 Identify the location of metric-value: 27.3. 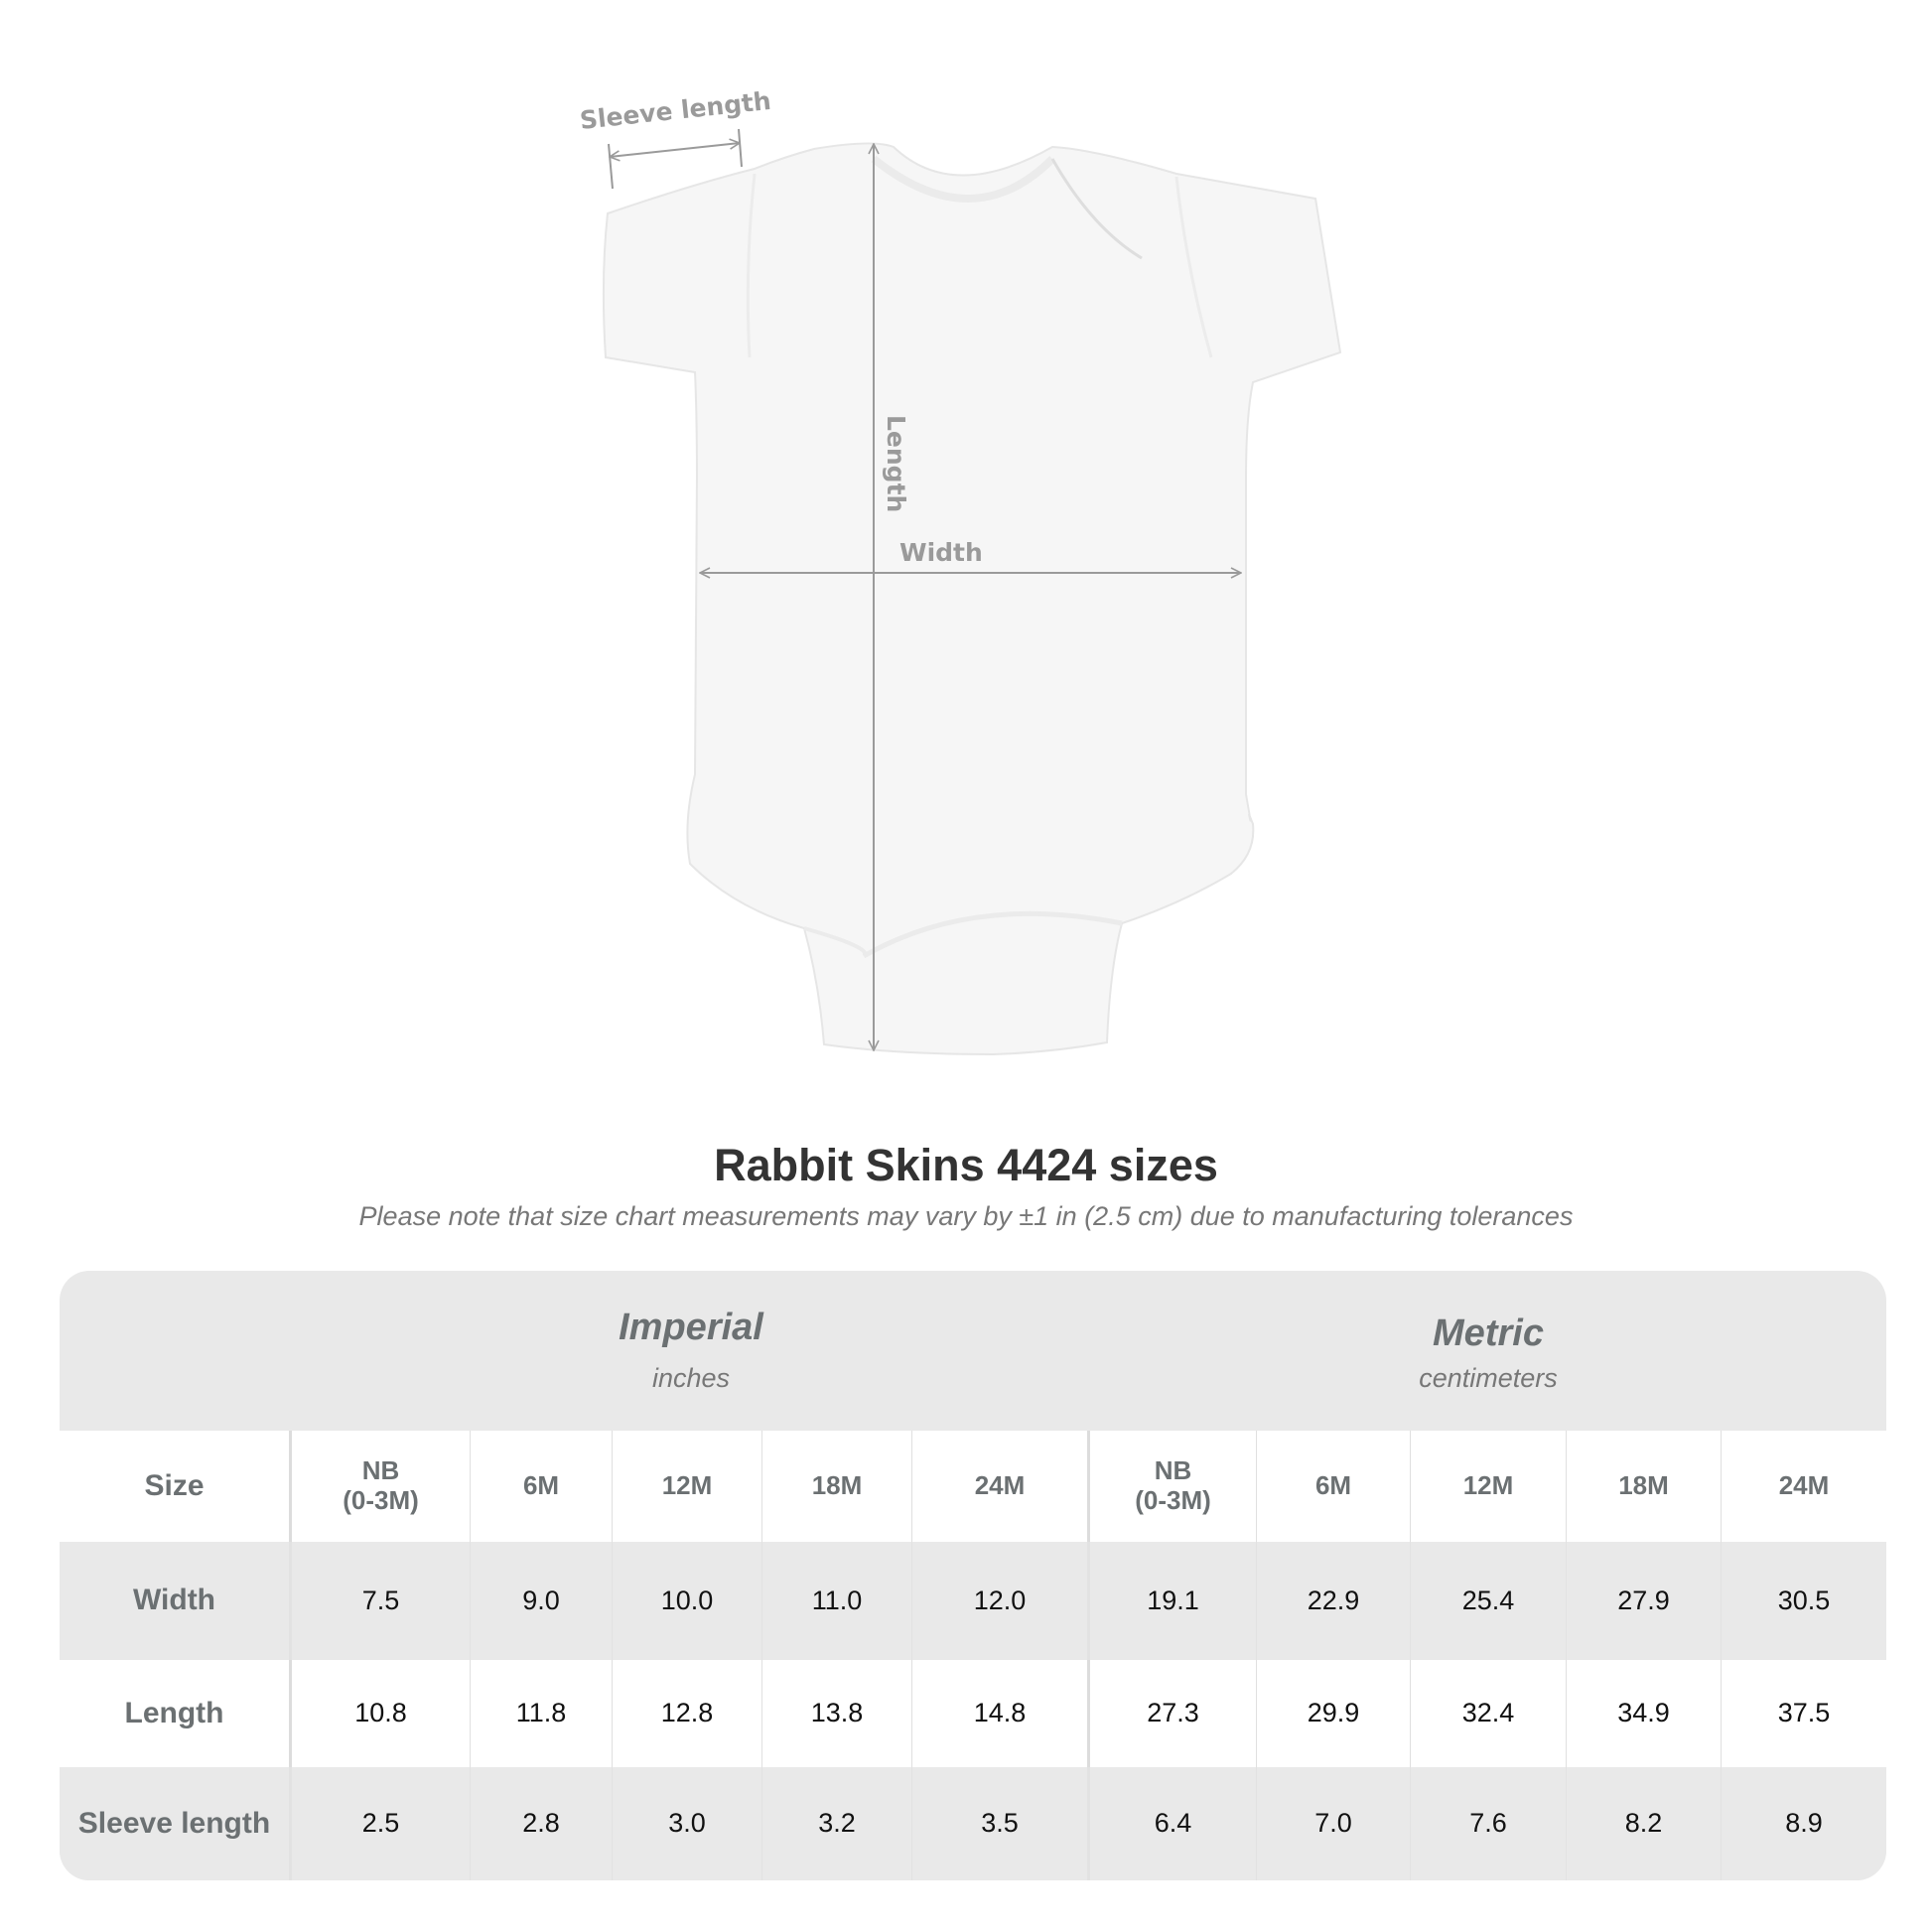
(1173, 1714).